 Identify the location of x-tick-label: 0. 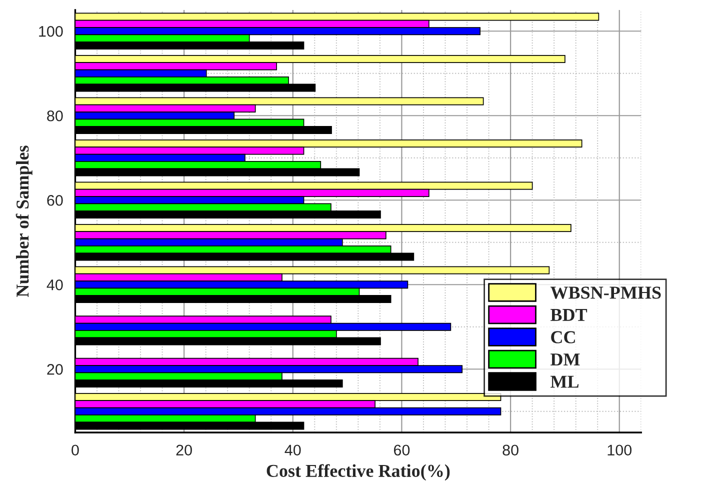
(75, 450).